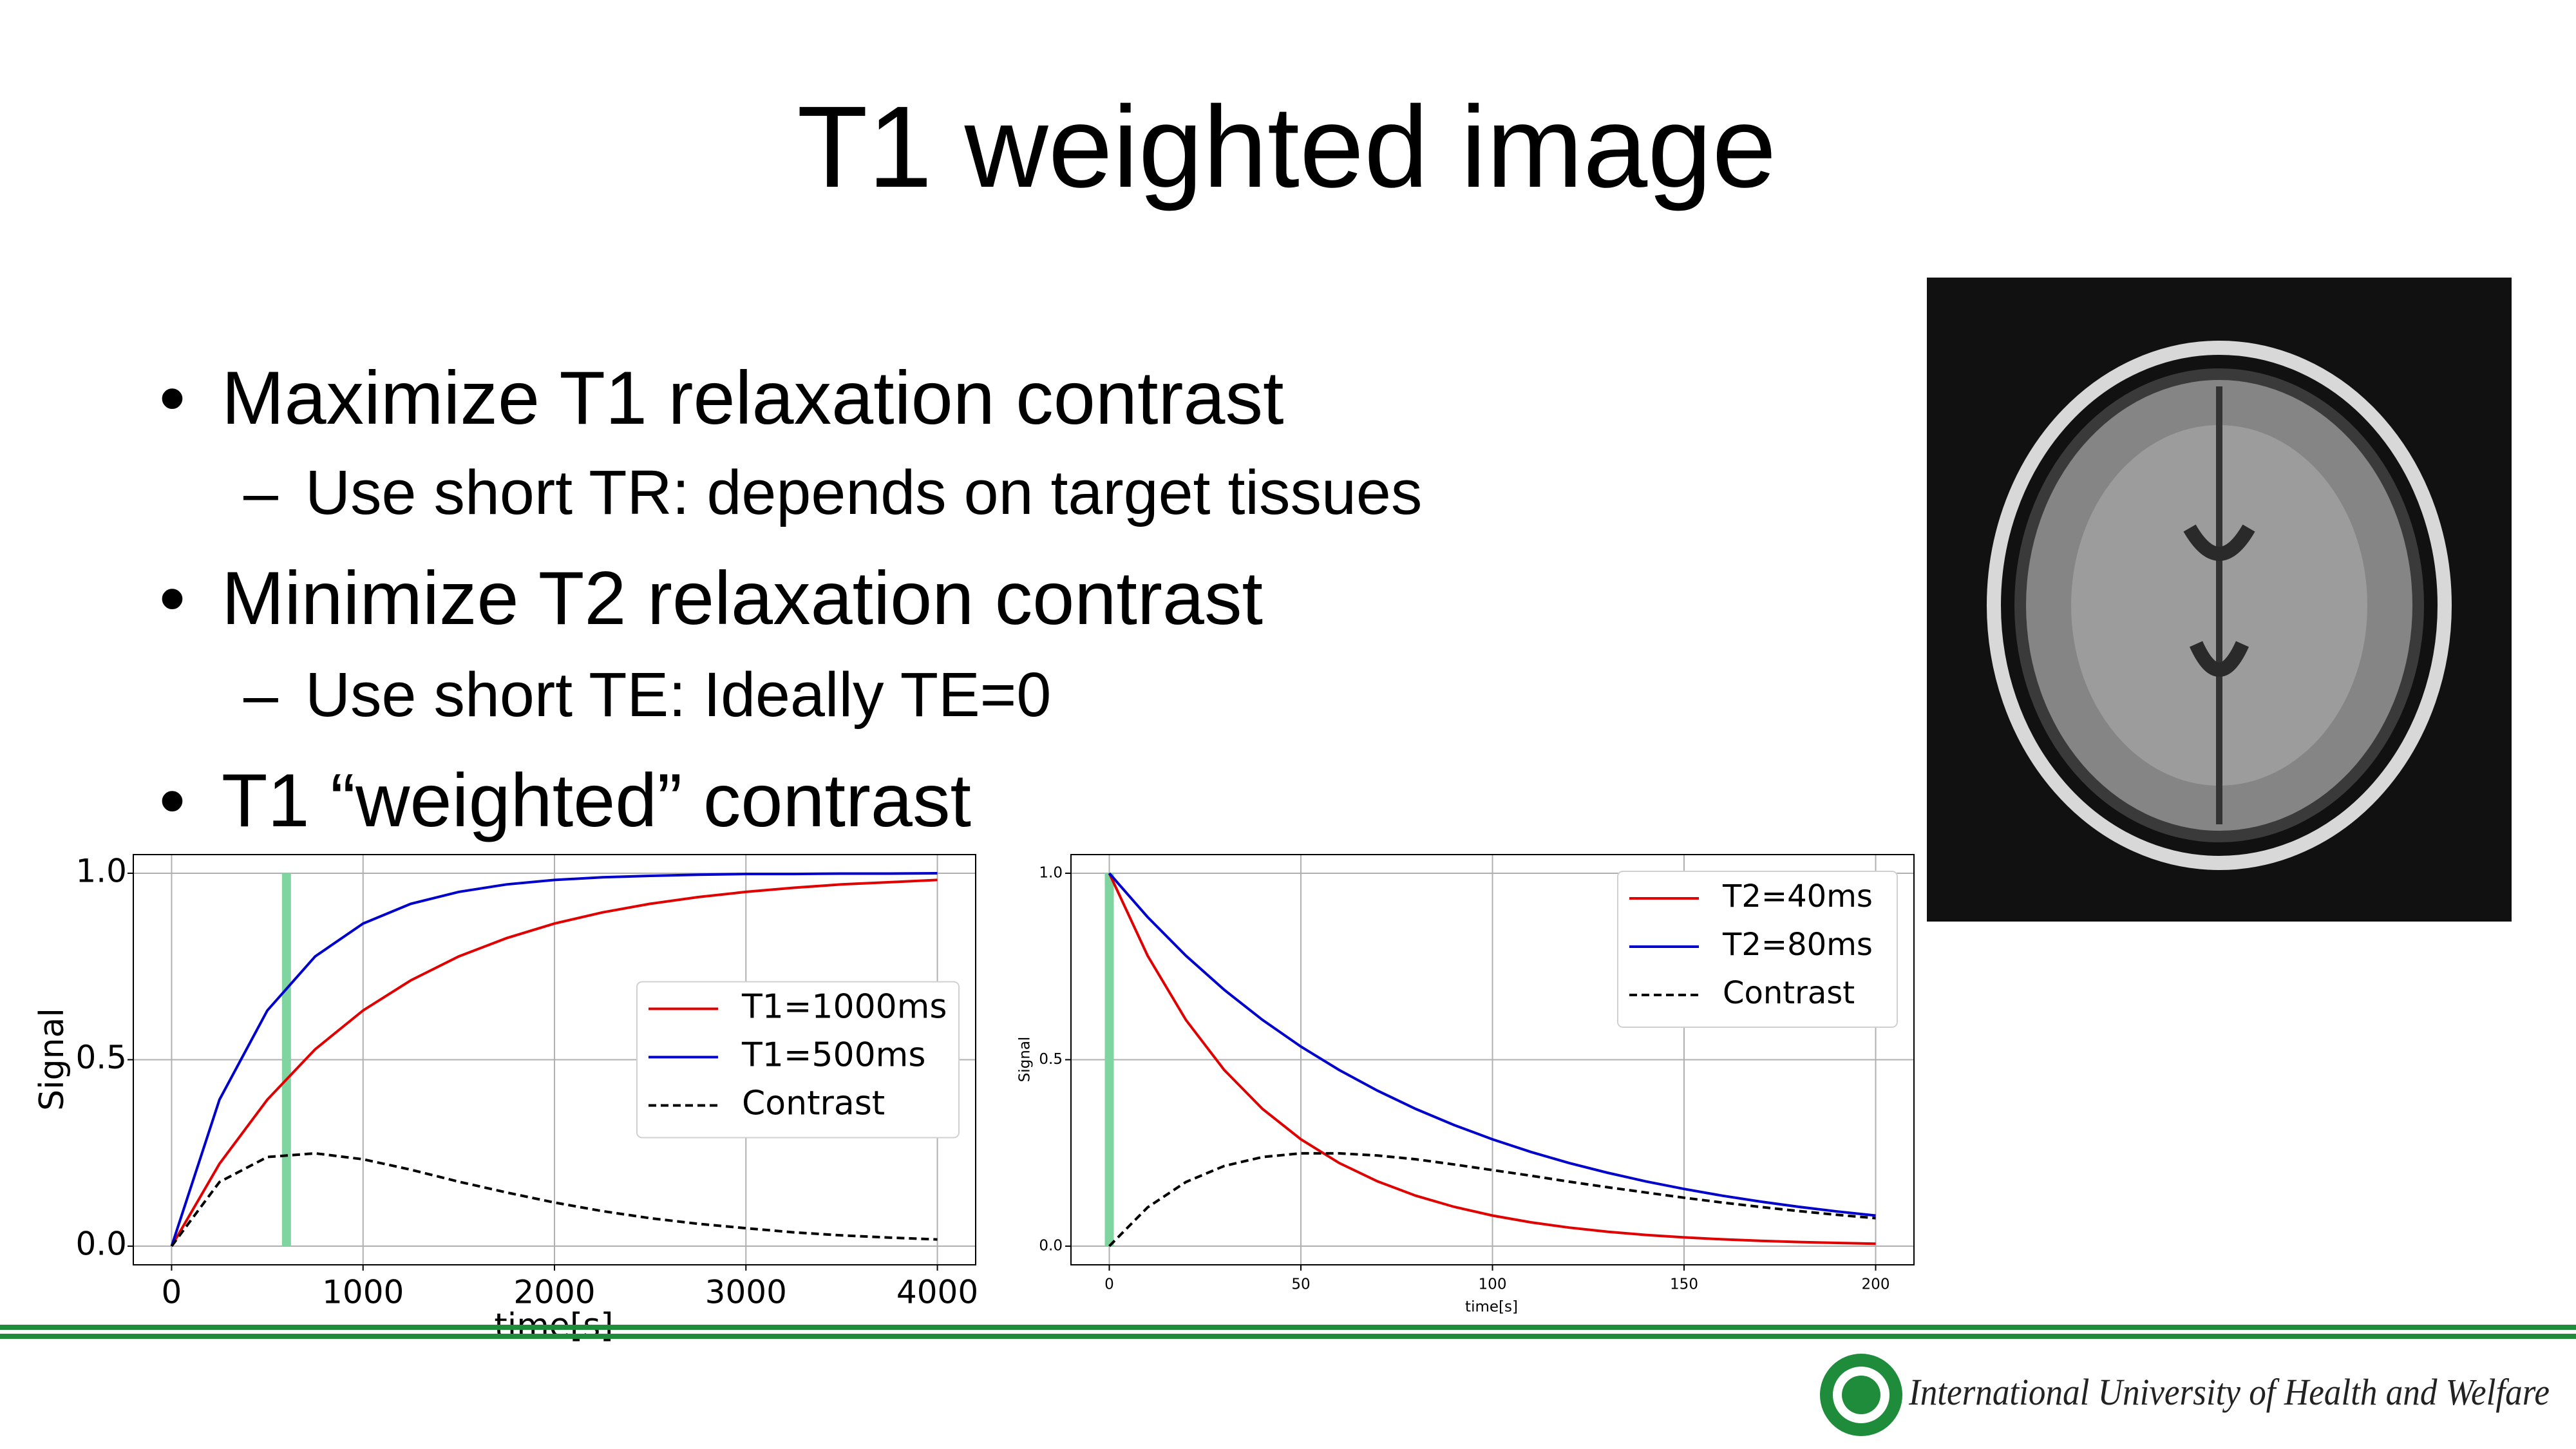  What do you see at coordinates (1861, 1395) in the screenshot?
I see `logo` at bounding box center [1861, 1395].